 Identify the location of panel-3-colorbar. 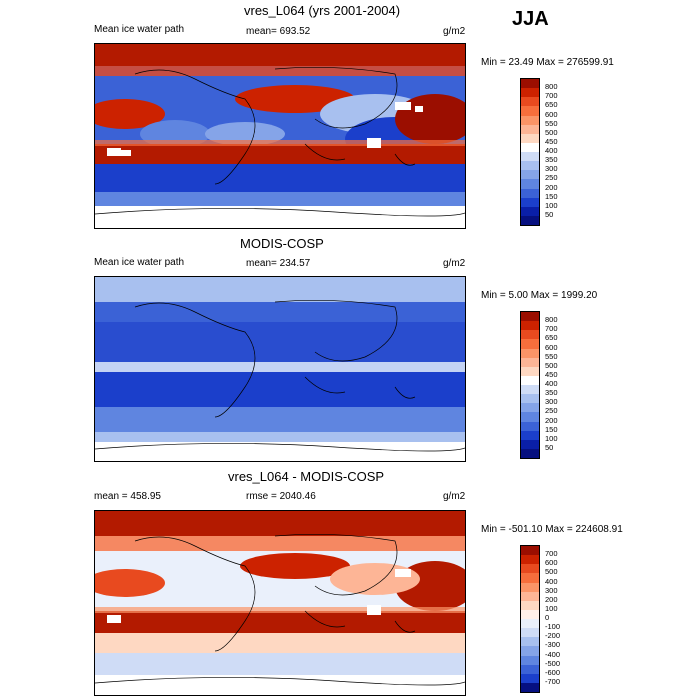
(530, 619).